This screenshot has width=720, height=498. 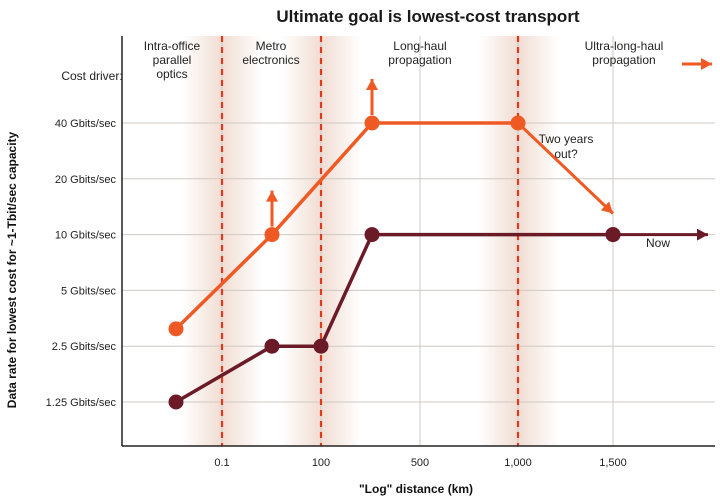 What do you see at coordinates (81, 403) in the screenshot?
I see `y-tick-label: 1.25 Gbits/sec` at bounding box center [81, 403].